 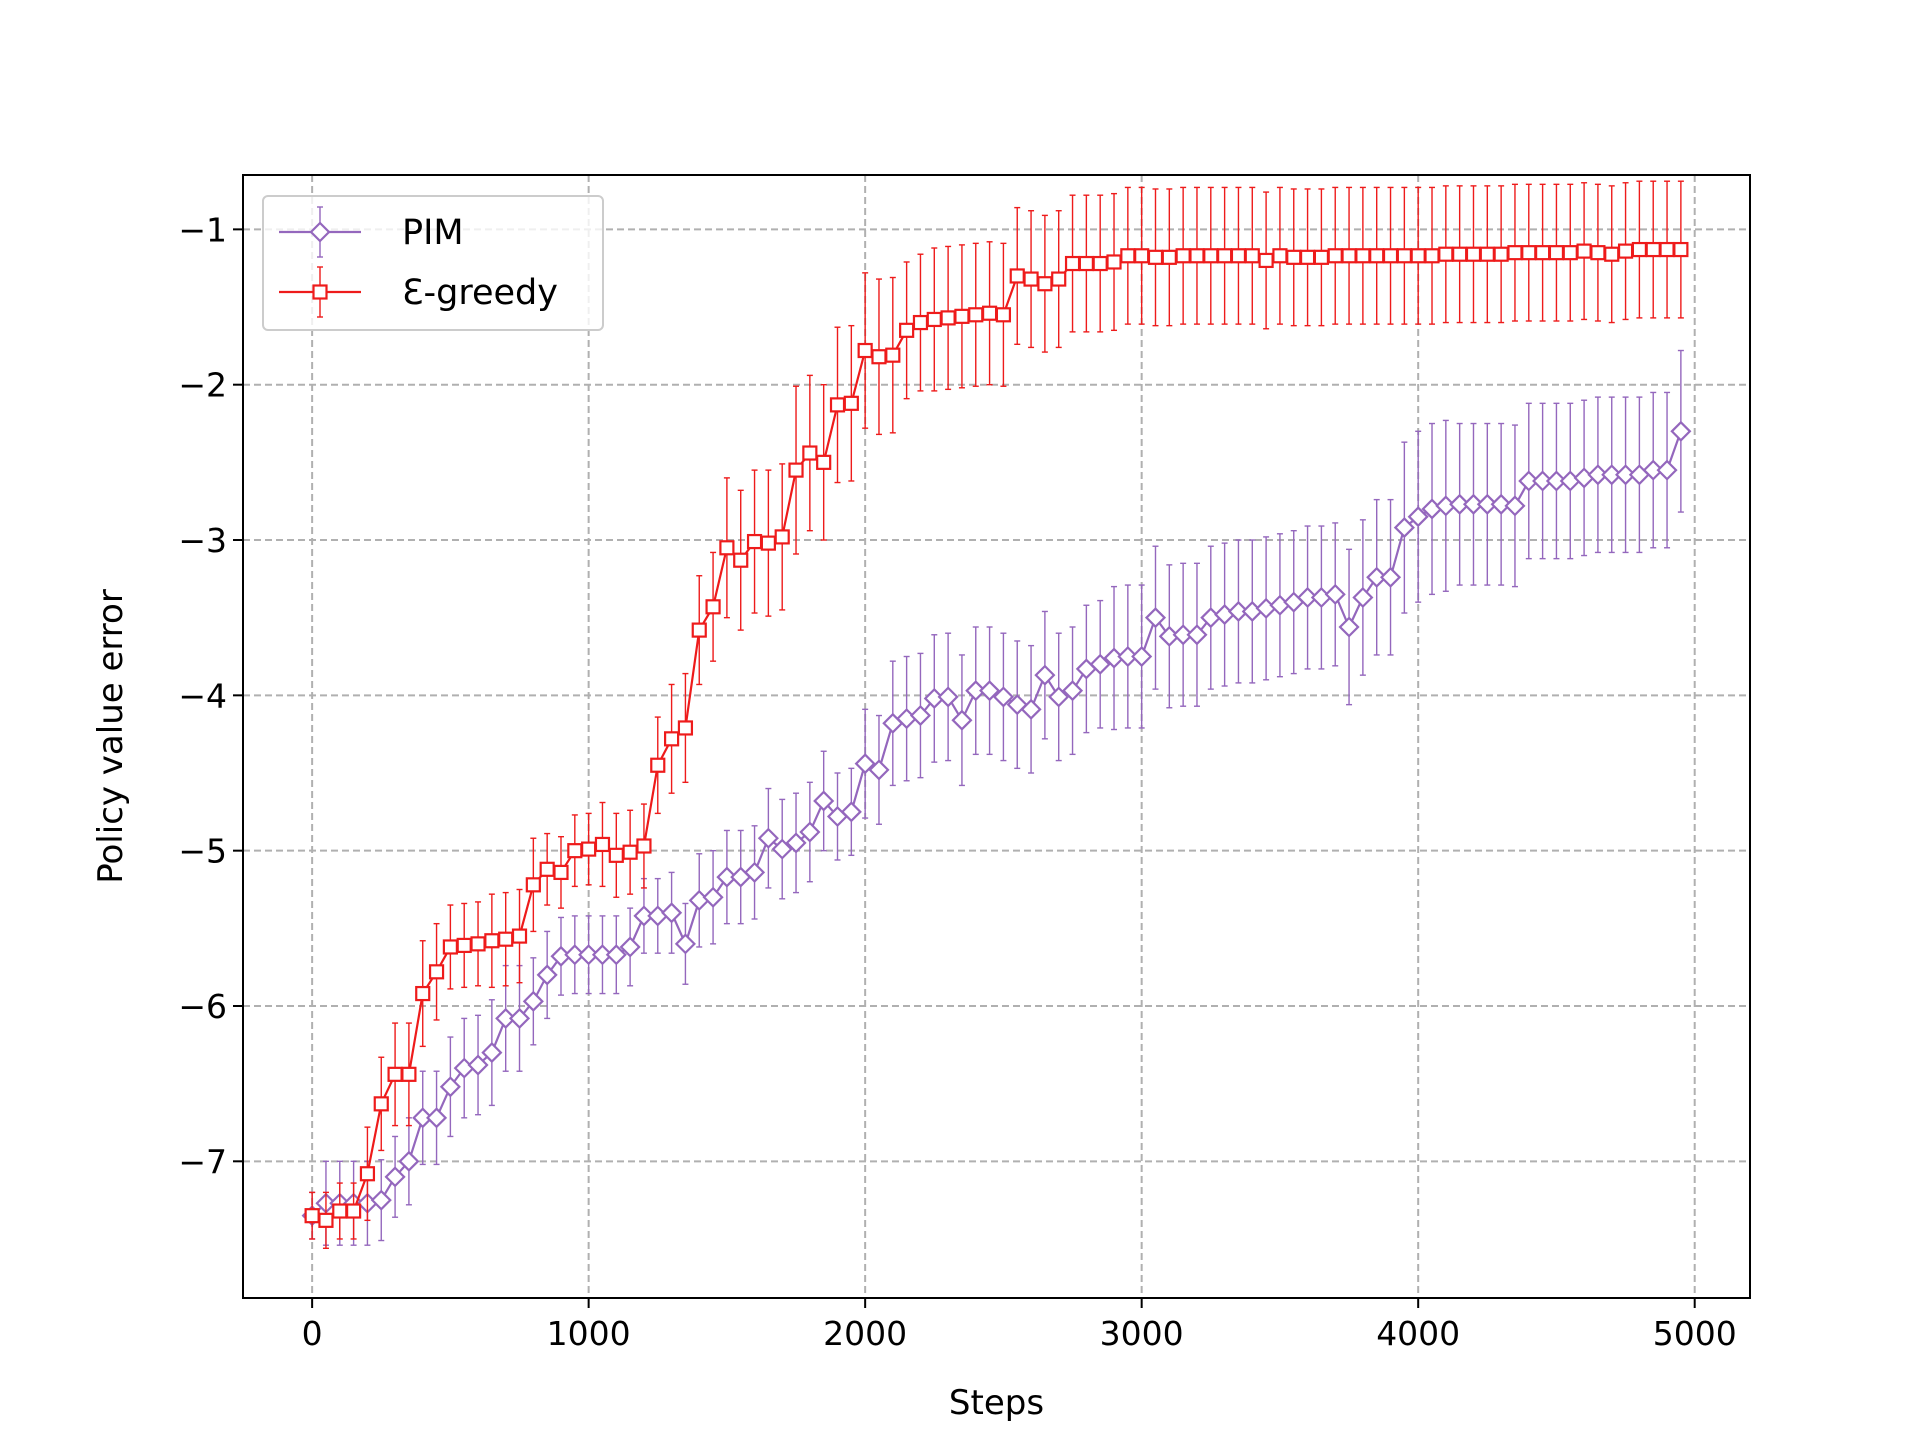 I want to click on y-tick-label: −2, so click(x=202, y=385).